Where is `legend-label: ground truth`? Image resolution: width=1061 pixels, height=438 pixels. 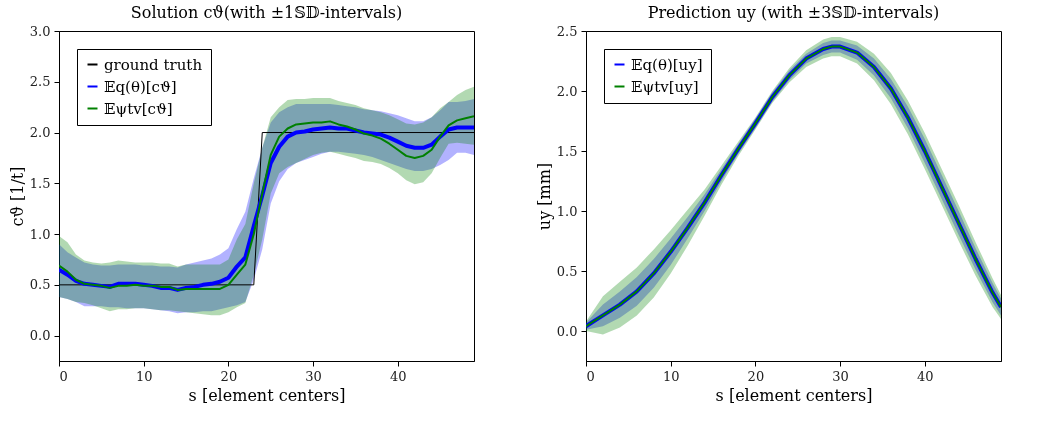 legend-label: ground truth is located at coordinates (153, 64).